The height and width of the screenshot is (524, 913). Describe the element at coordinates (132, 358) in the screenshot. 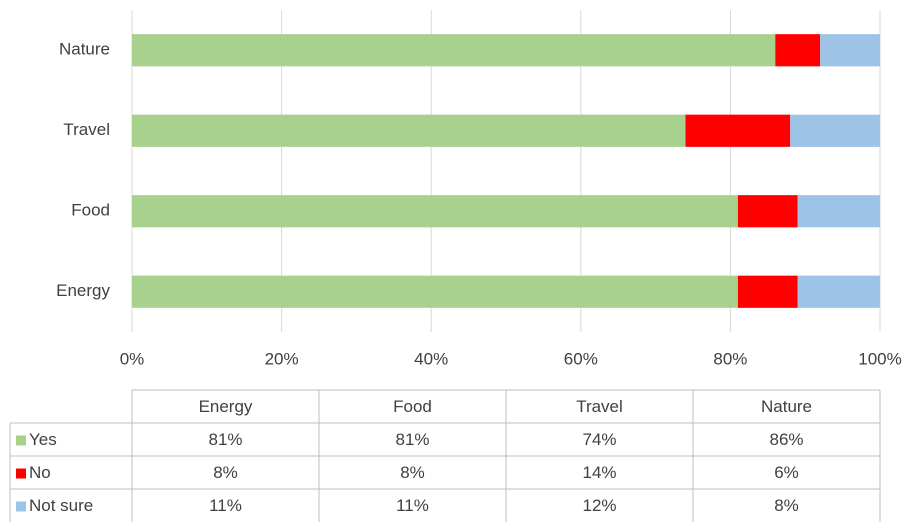

I see `x-tick-label: 0%` at that location.